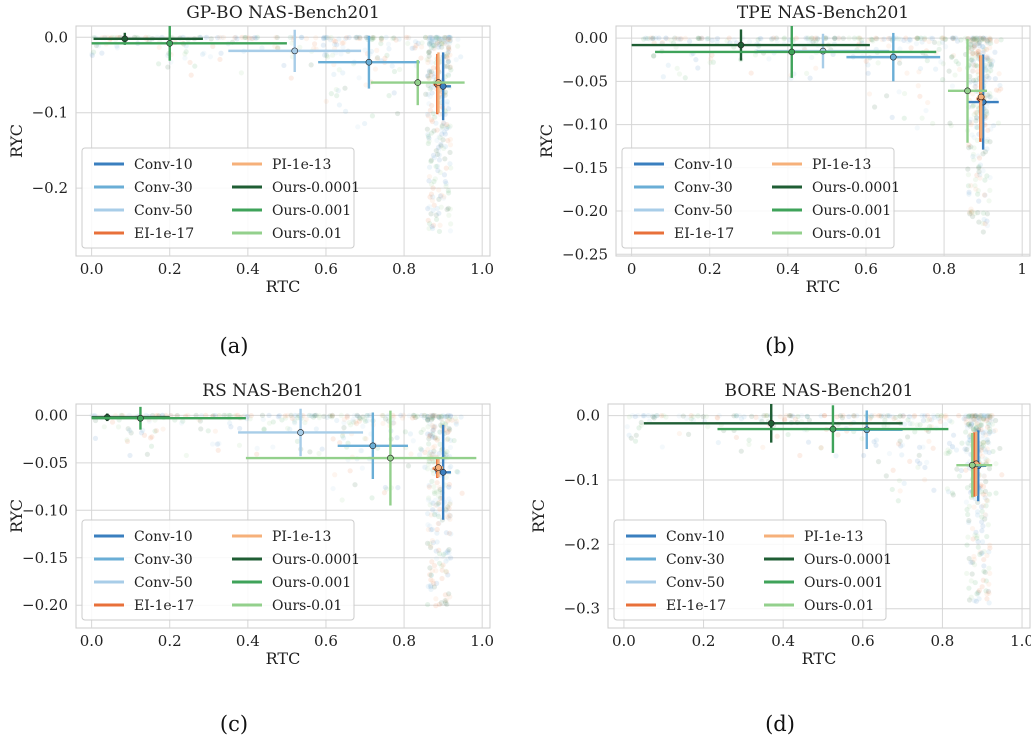 The image size is (1031, 749). Describe the element at coordinates (301, 165) in the screenshot. I see `legend-label: PI-1e-13` at that location.